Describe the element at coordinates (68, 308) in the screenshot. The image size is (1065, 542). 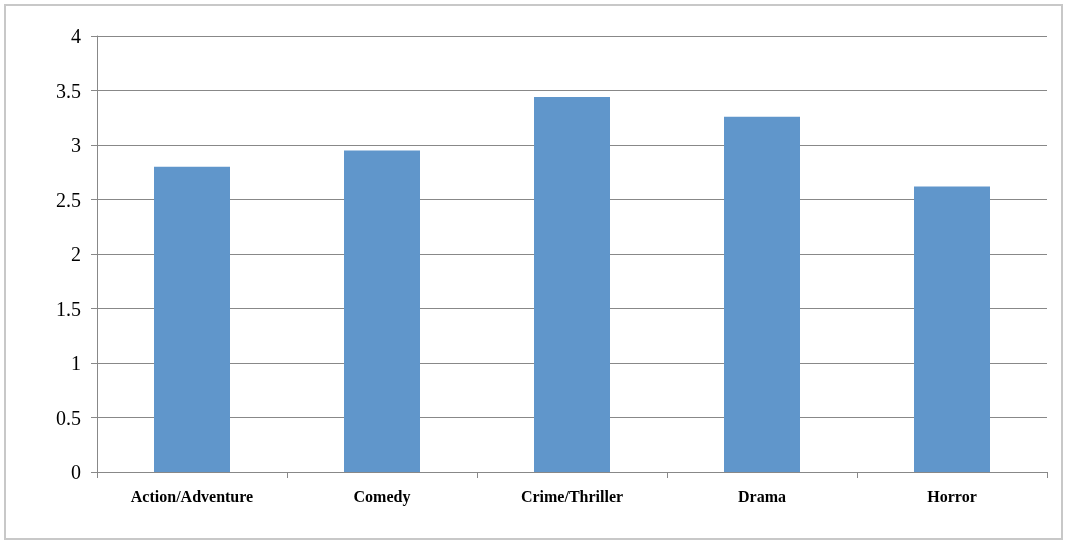
I see `y-tick-label: 1.5` at that location.